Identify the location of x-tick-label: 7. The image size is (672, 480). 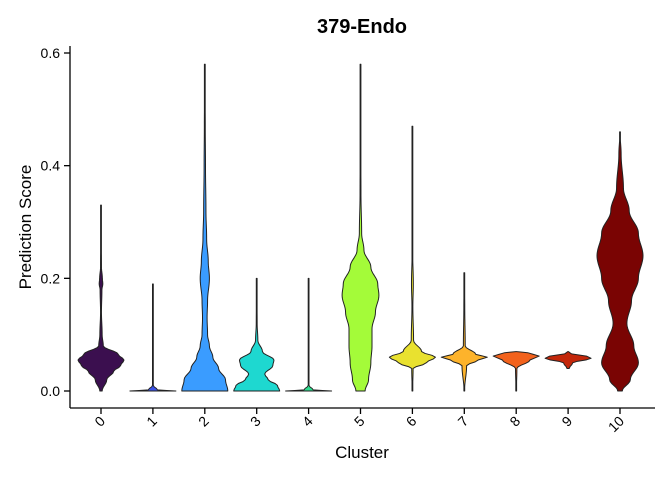
(463, 421).